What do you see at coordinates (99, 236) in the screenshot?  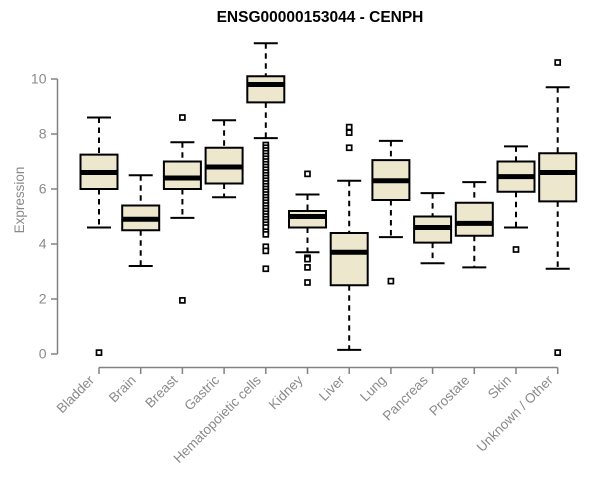 I see `box-group-bladder` at bounding box center [99, 236].